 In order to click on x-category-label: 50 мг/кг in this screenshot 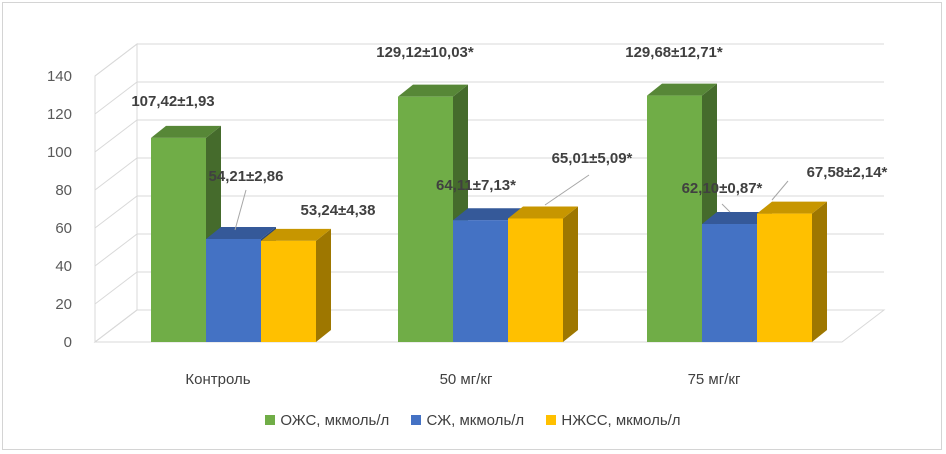, I will do `click(466, 379)`.